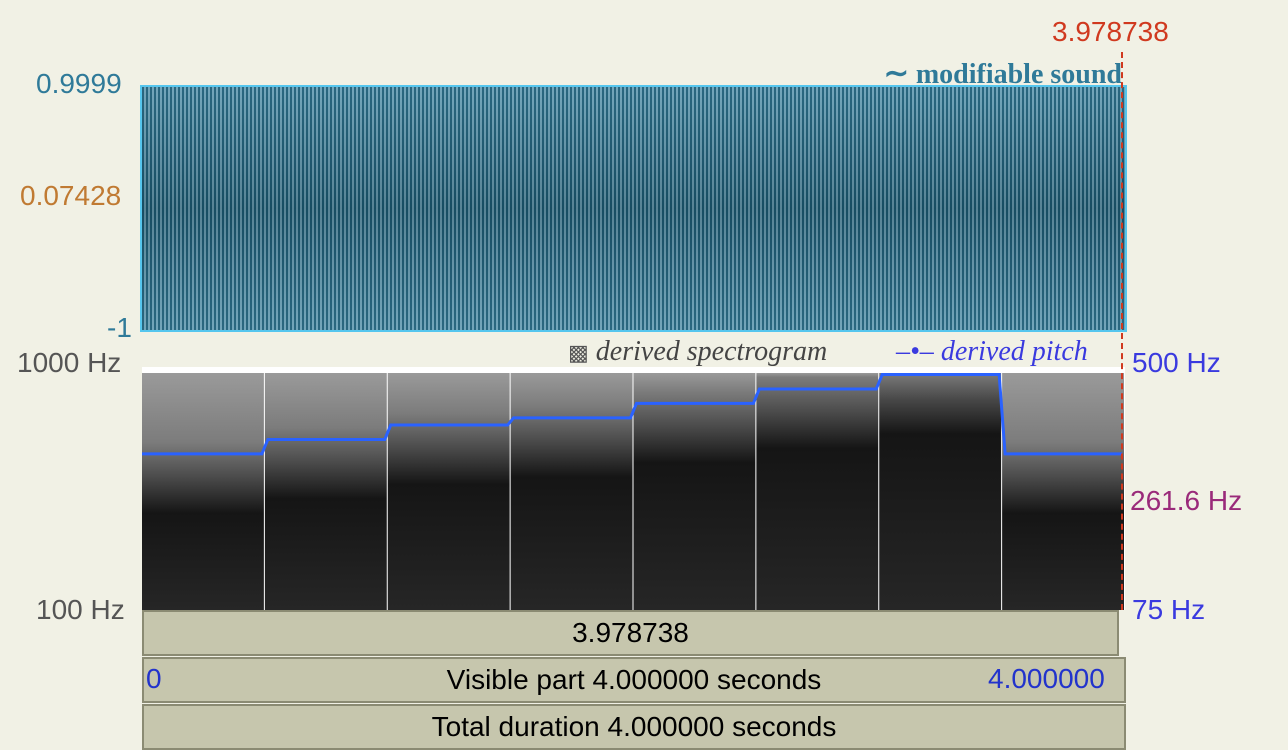 Image resolution: width=1288 pixels, height=750 pixels. I want to click on sound-title-text: modifiable sound, so click(1018, 74).